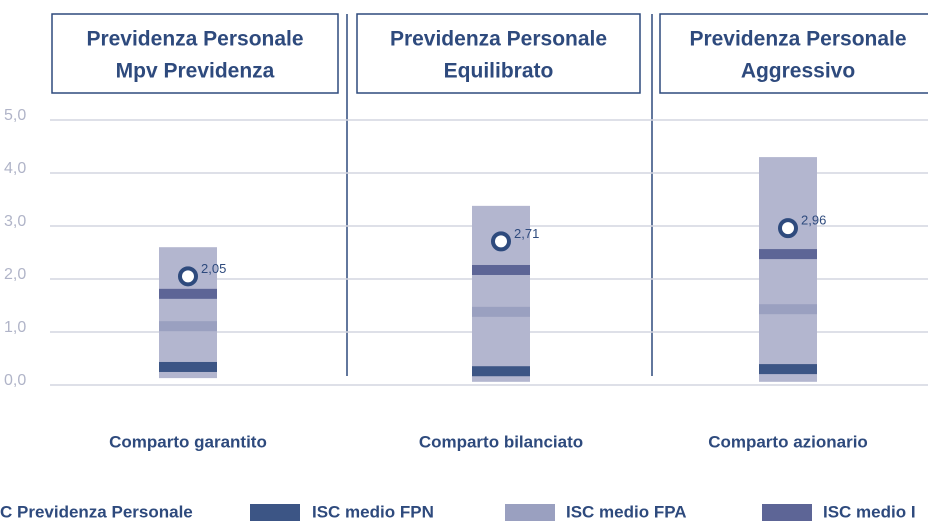  What do you see at coordinates (195, 71) in the screenshot?
I see `header-text: Mpv Previdenza` at bounding box center [195, 71].